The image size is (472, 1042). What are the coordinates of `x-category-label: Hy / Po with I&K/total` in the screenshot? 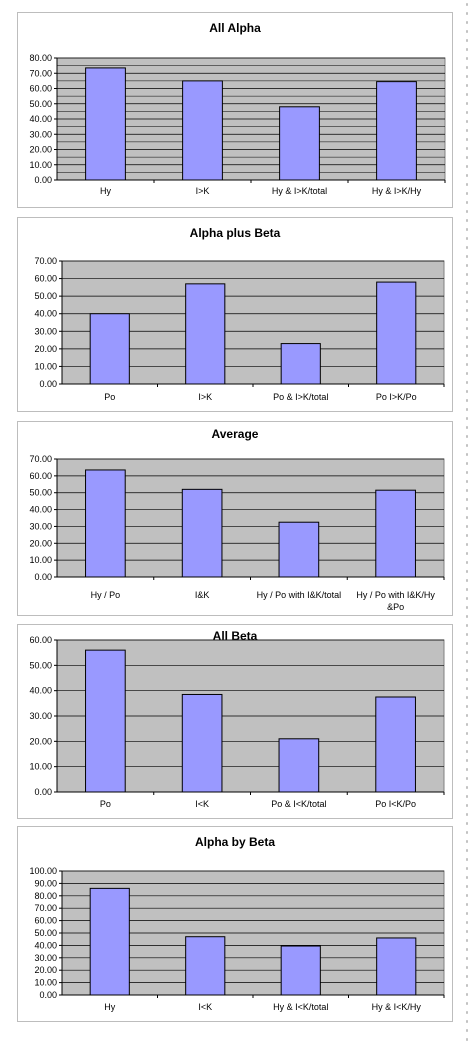 It's located at (299, 595).